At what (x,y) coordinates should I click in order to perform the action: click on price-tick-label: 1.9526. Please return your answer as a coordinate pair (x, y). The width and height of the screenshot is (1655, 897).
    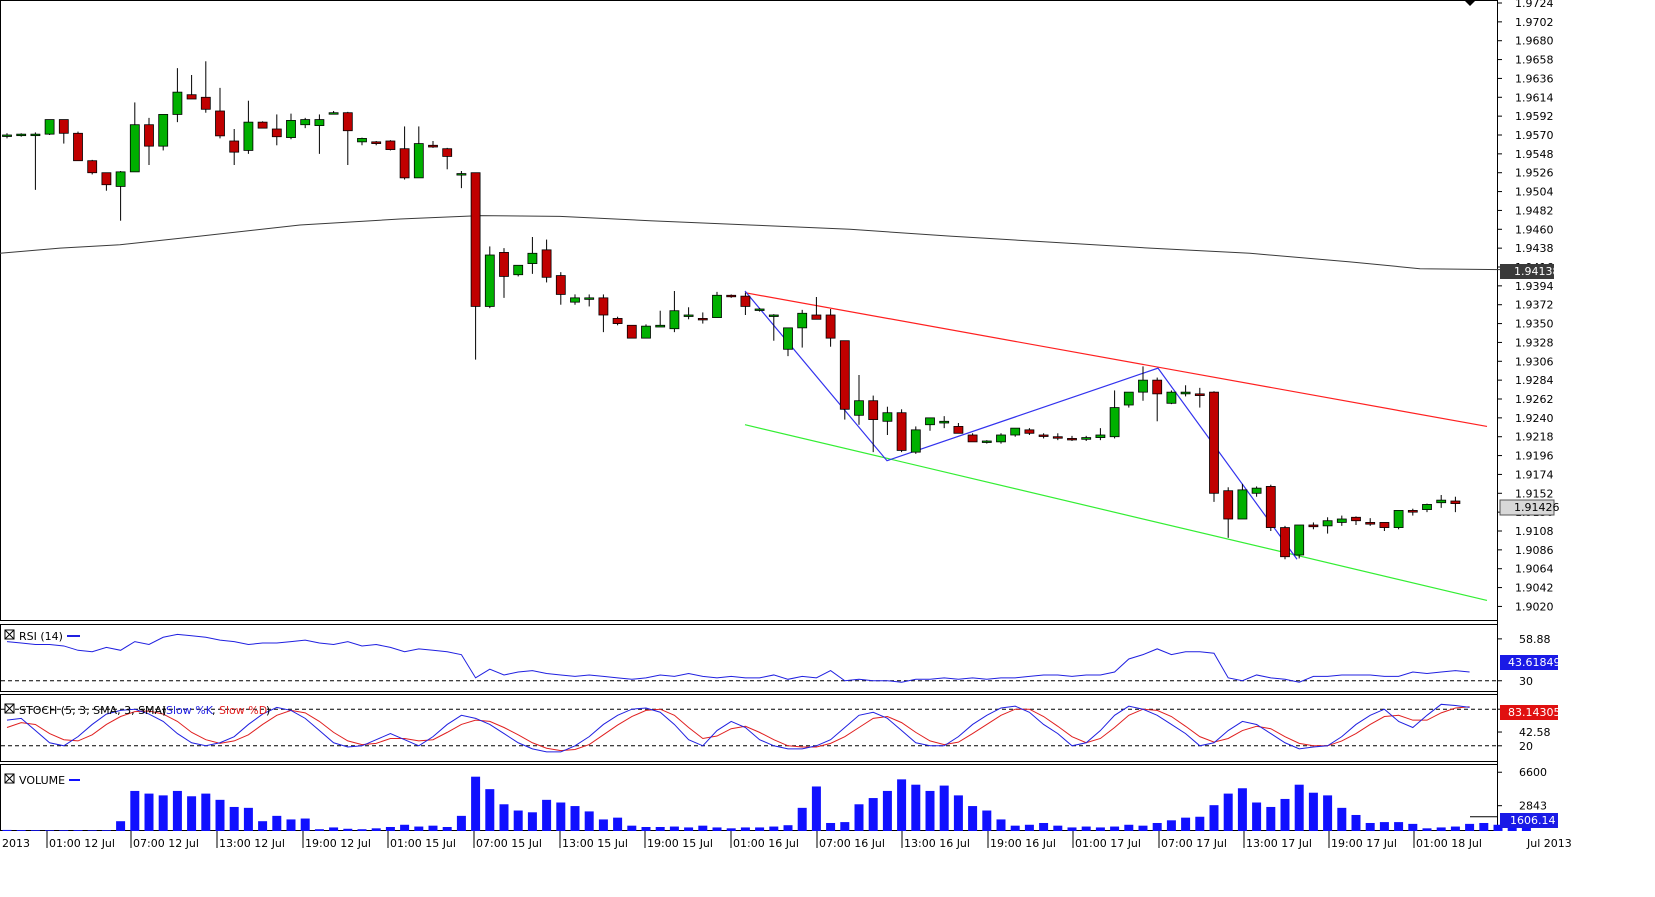
    Looking at the image, I should click on (1534, 173).